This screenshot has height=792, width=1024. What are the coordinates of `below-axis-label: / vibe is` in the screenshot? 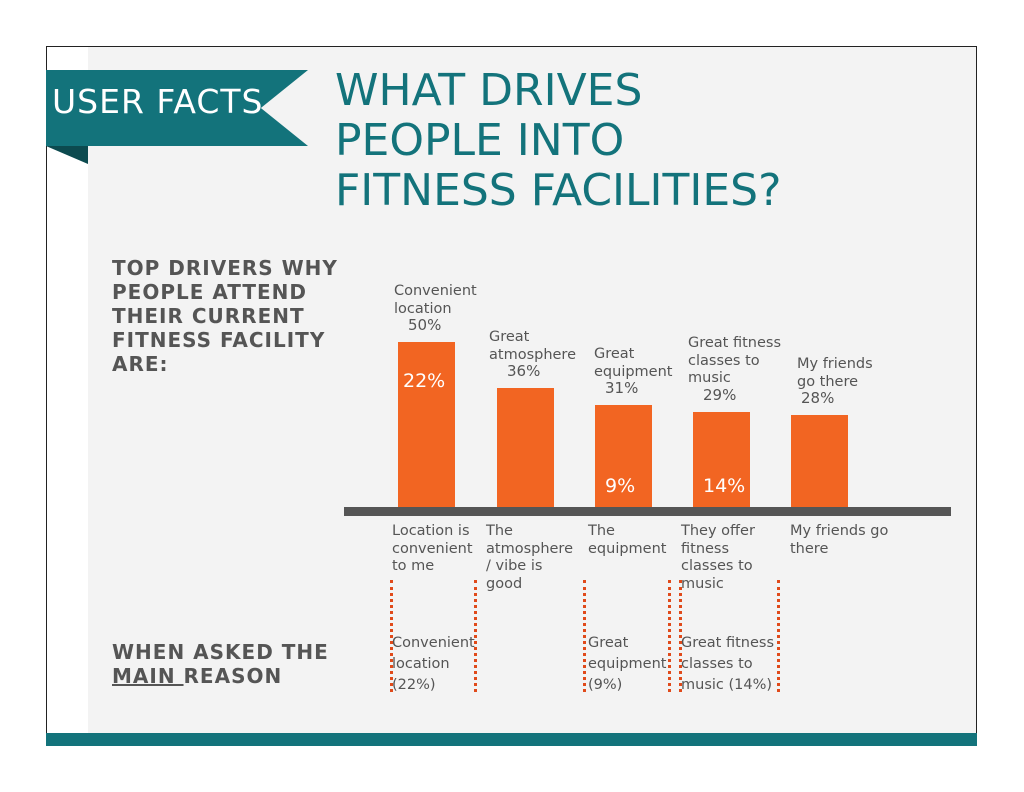 It's located at (514, 566).